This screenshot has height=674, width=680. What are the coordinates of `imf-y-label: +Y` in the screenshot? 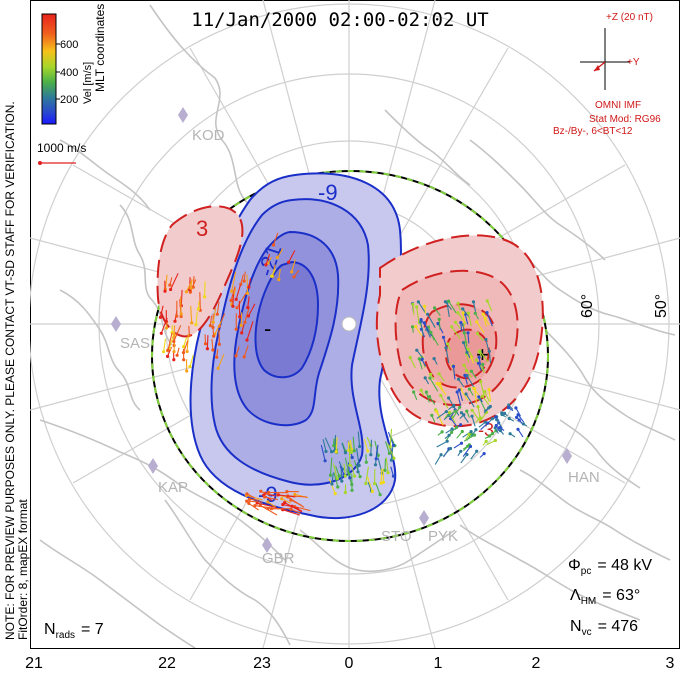 It's located at (633, 62).